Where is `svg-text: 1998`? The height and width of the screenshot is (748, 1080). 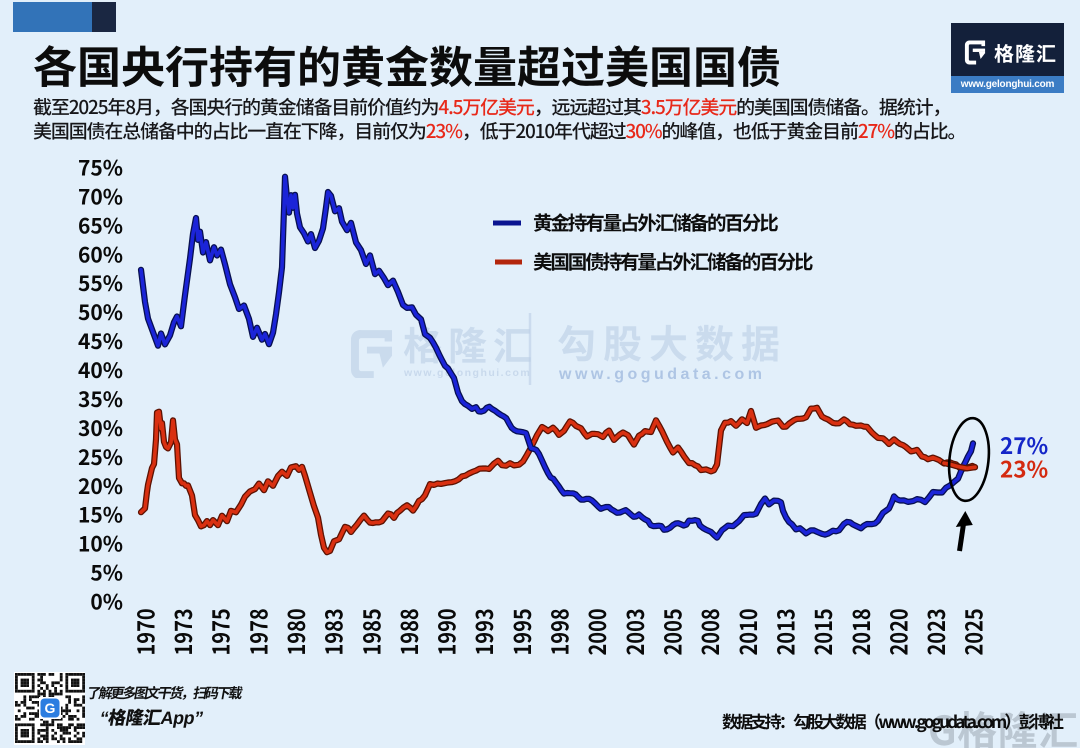
svg-text: 1998 is located at coordinates (559, 631).